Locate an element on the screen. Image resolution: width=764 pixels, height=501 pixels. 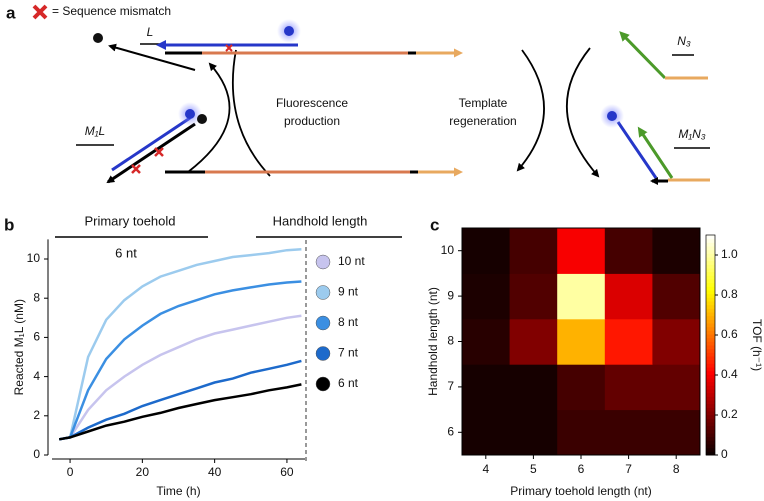
colorbar-frame is located at coordinates (710, 345).